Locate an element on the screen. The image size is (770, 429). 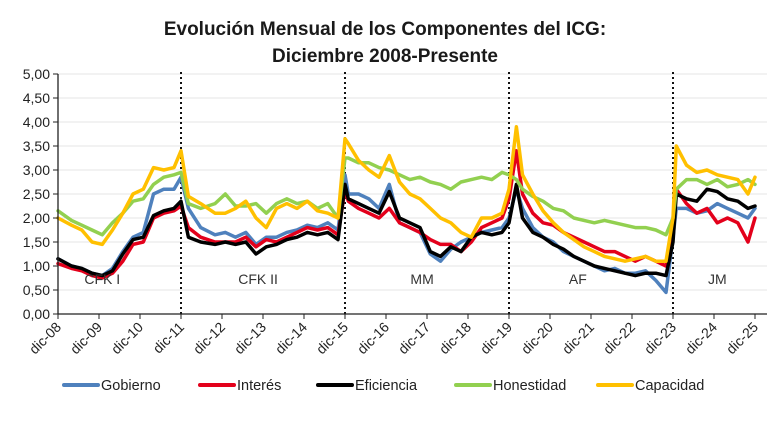
x-tick-label: dic-24 is located at coordinates (701, 338).